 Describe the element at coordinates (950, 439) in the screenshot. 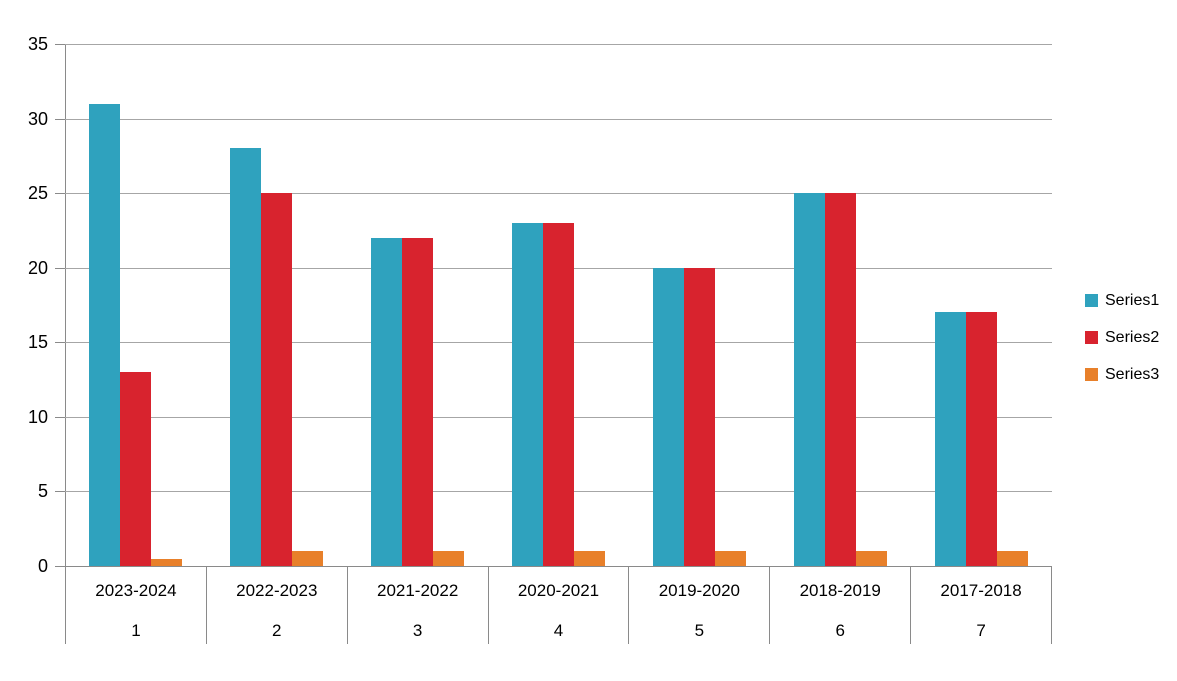

I see `bar-series1-cat7` at that location.